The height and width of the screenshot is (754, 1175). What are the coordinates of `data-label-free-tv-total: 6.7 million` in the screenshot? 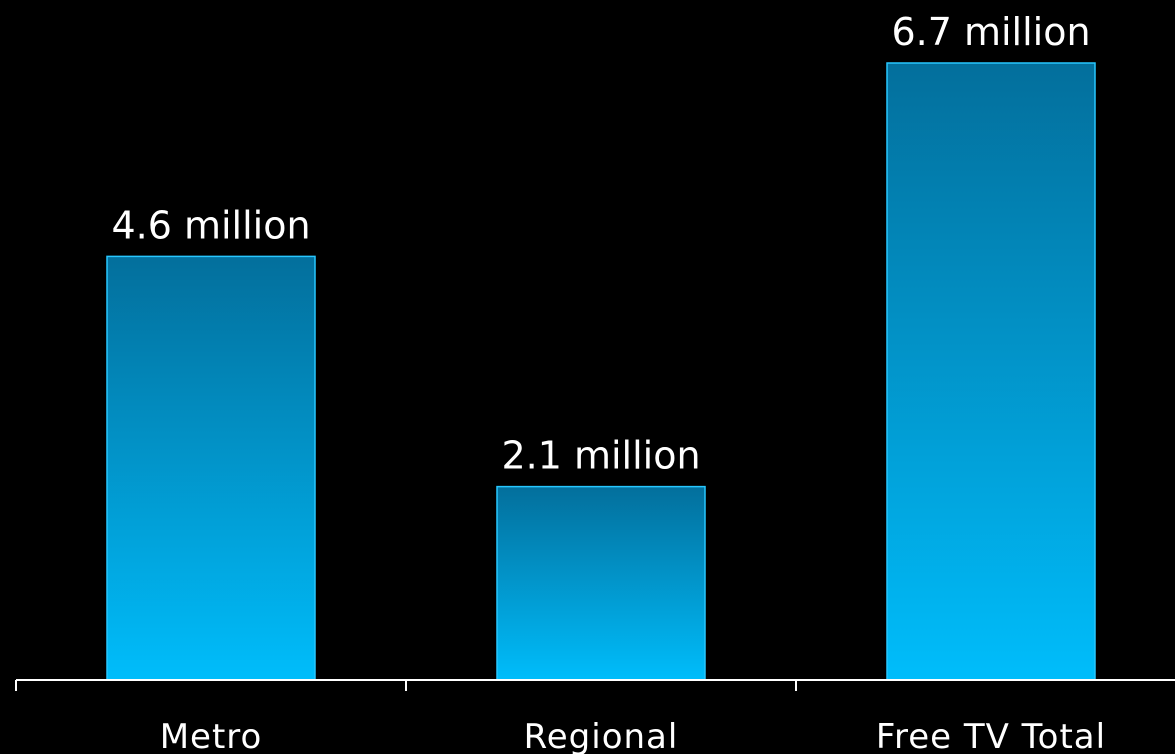 It's located at (990, 32).